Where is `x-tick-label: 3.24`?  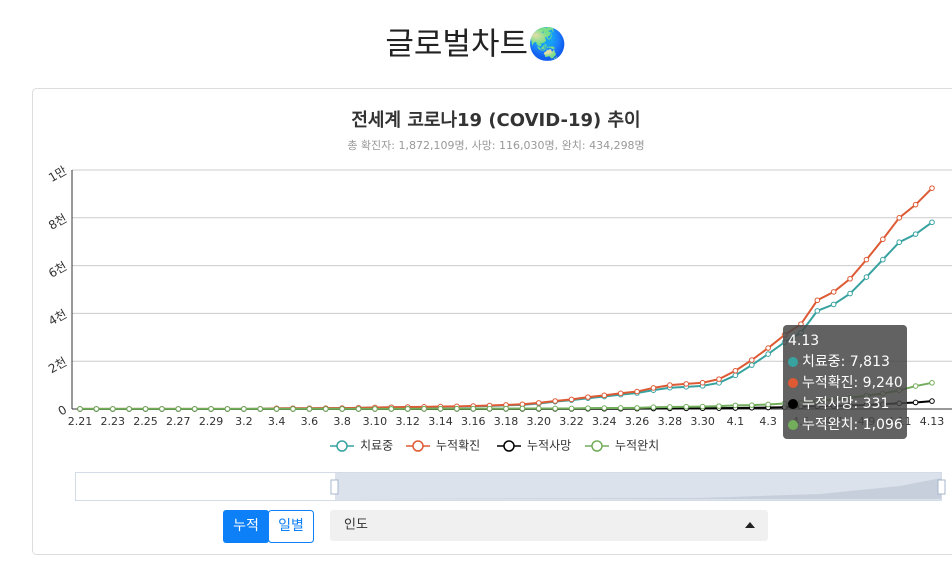 x-tick-label: 3.24 is located at coordinates (604, 421).